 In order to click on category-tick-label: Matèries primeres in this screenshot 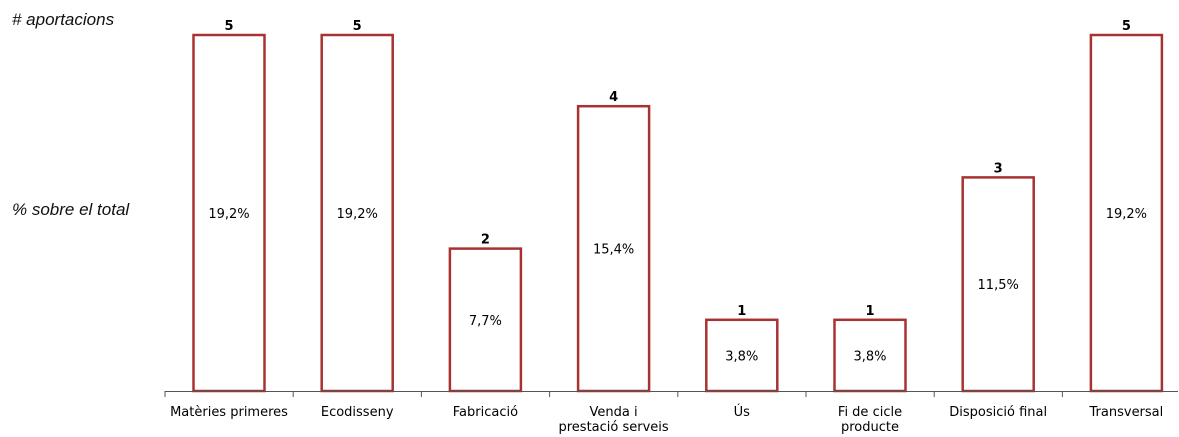, I will do `click(229, 412)`.